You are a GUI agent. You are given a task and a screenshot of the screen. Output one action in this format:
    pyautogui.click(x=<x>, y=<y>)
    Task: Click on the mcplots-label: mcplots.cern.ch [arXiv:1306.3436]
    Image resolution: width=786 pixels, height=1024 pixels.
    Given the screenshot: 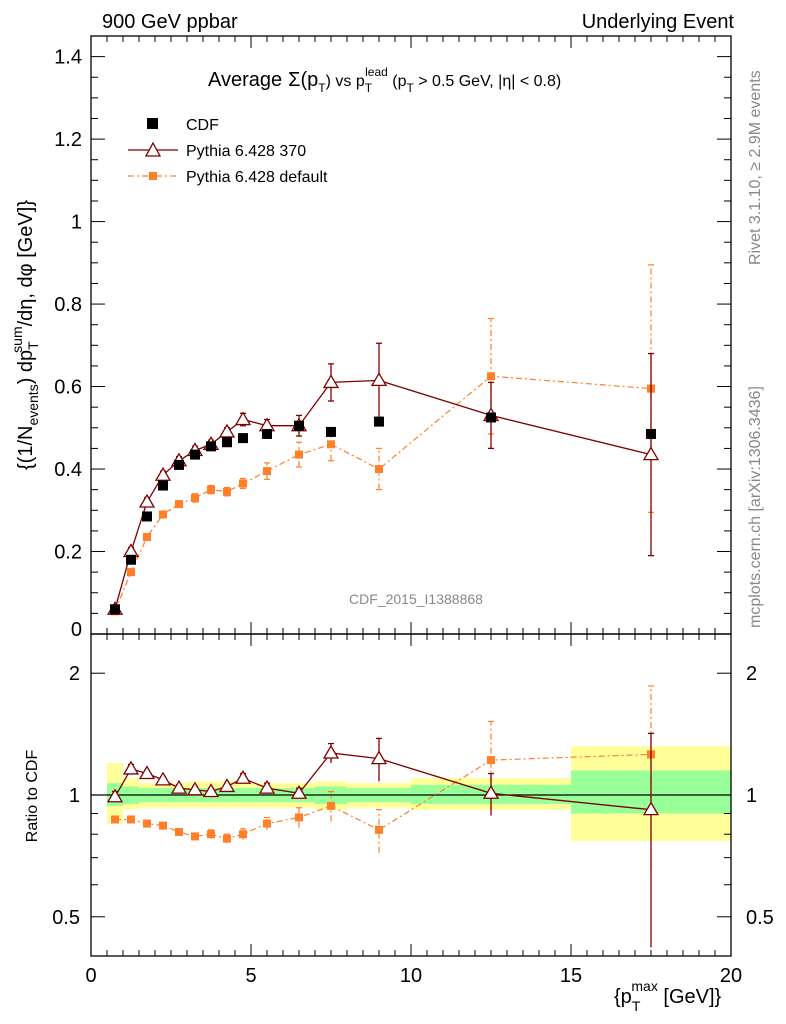 What is the action you would take?
    pyautogui.click(x=755, y=507)
    